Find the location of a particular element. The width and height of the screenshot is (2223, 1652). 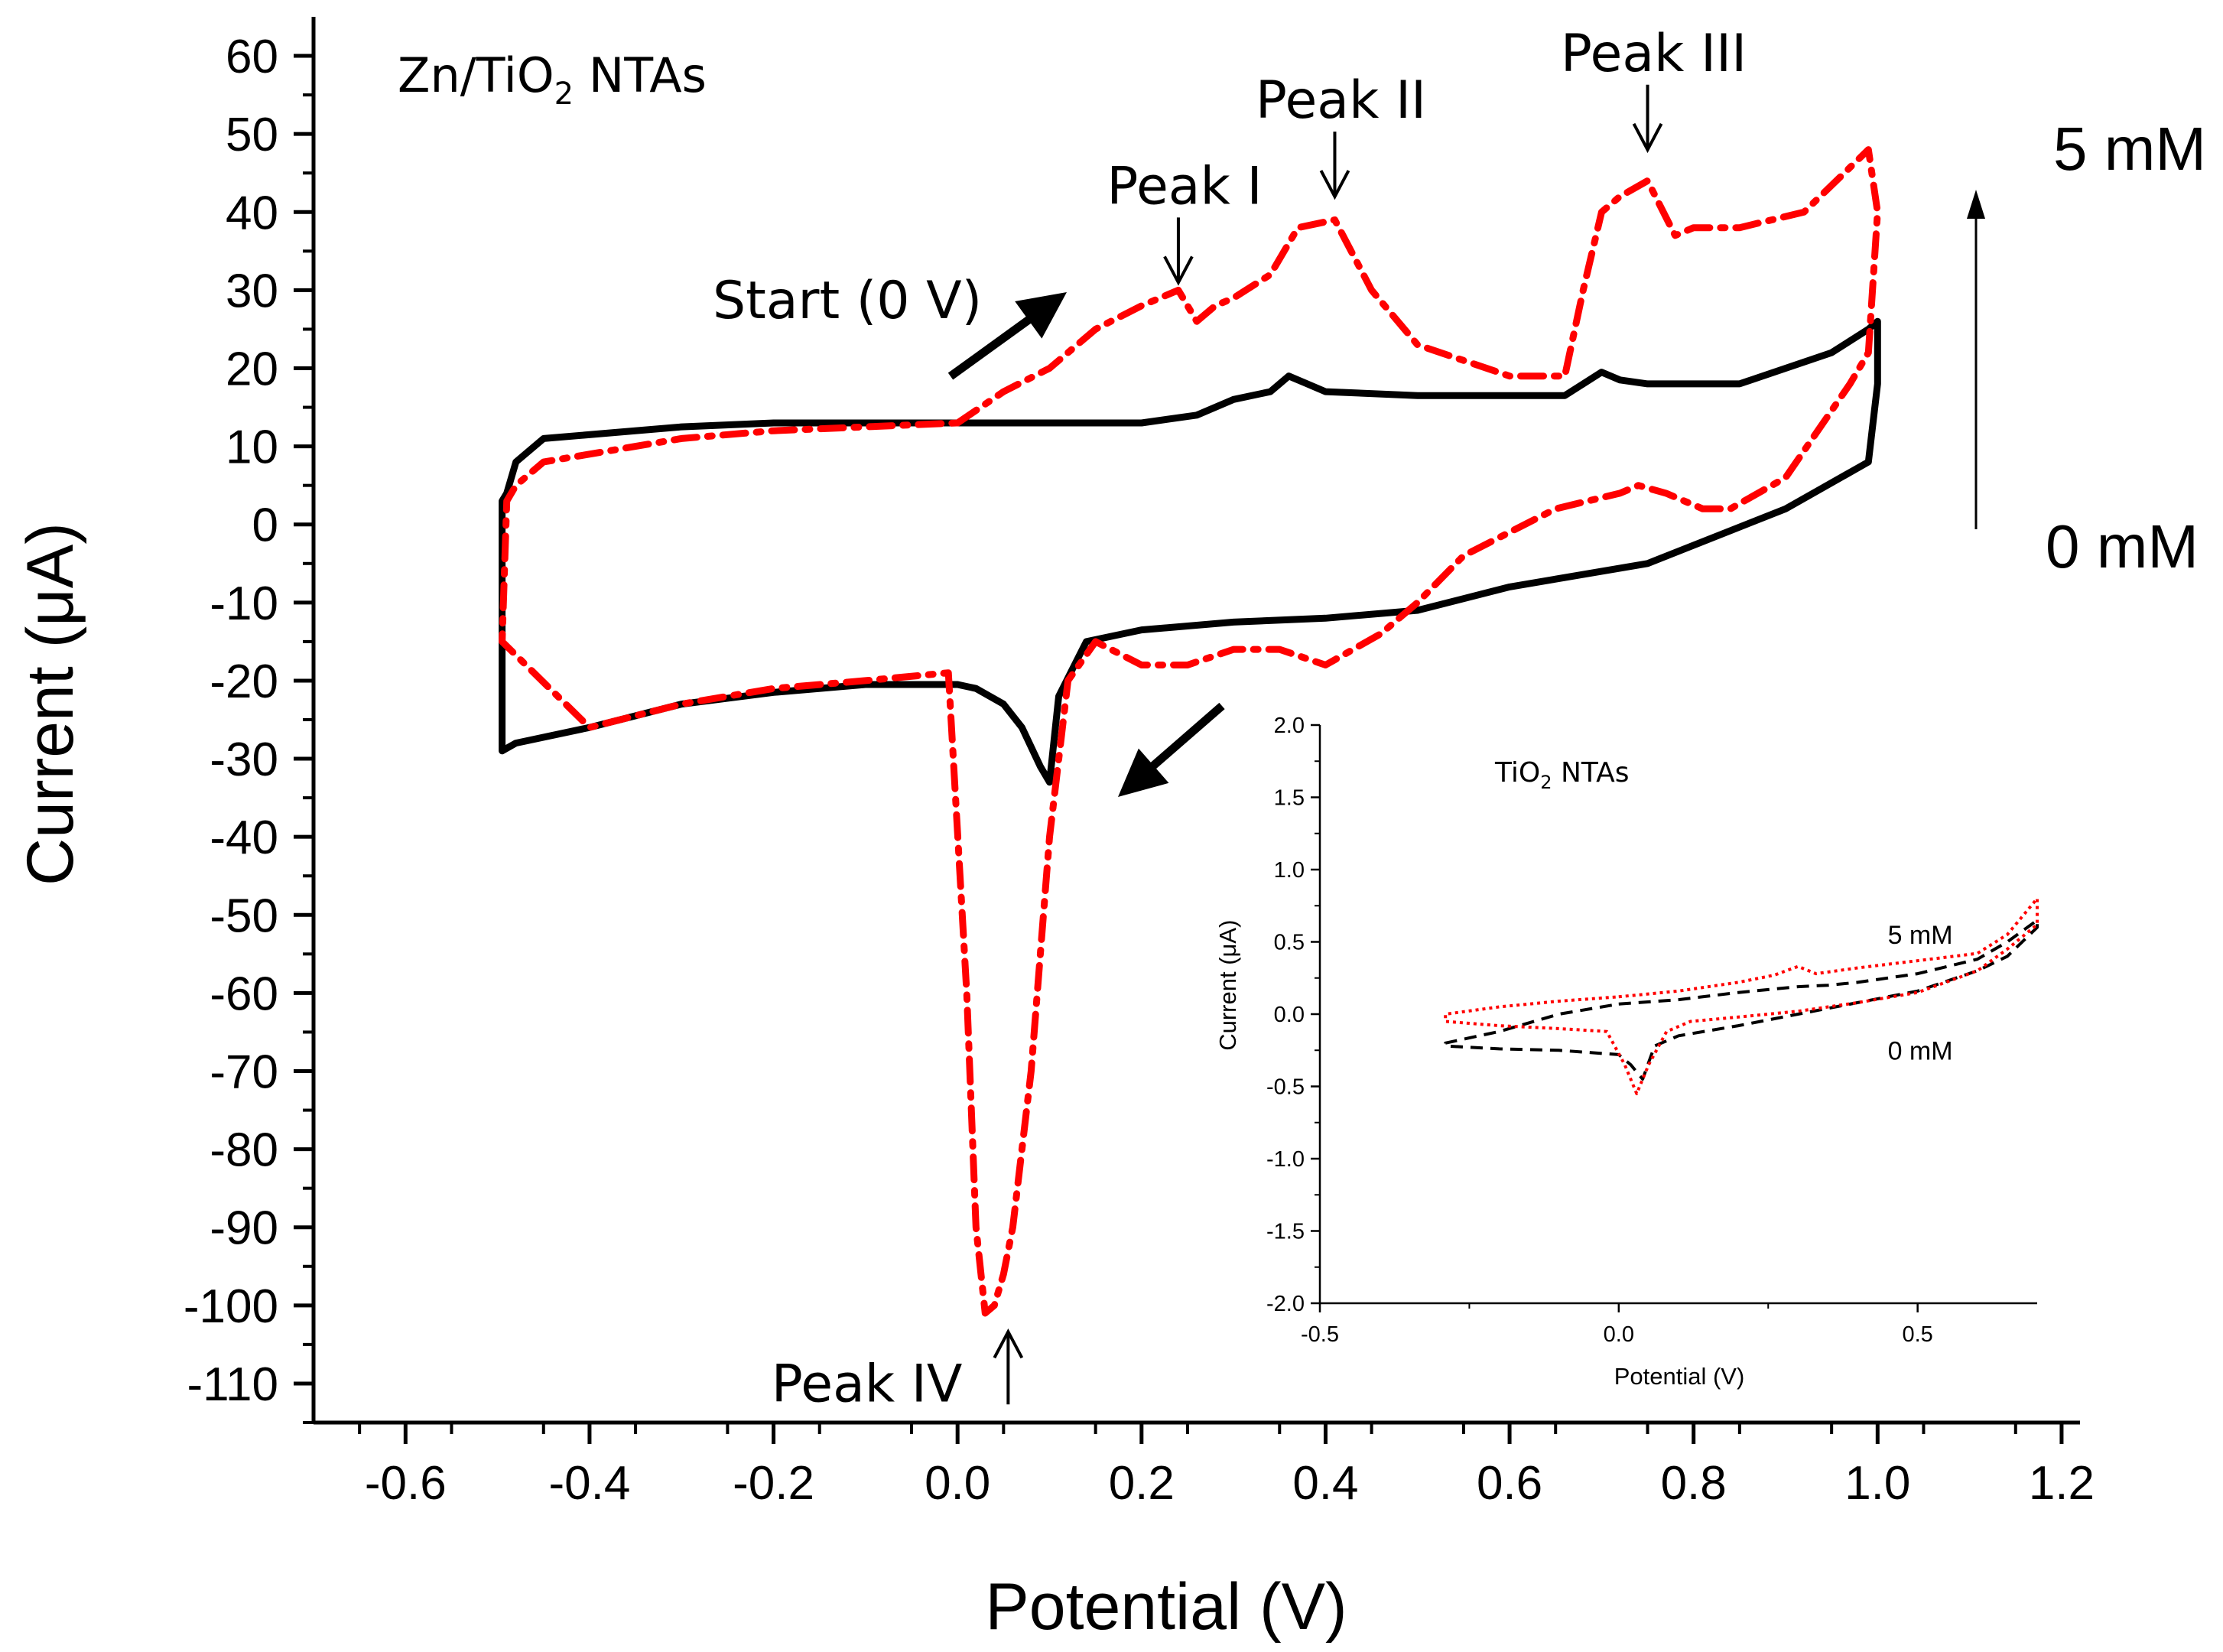

main-y-tick-label: 50 is located at coordinates (252, 135).